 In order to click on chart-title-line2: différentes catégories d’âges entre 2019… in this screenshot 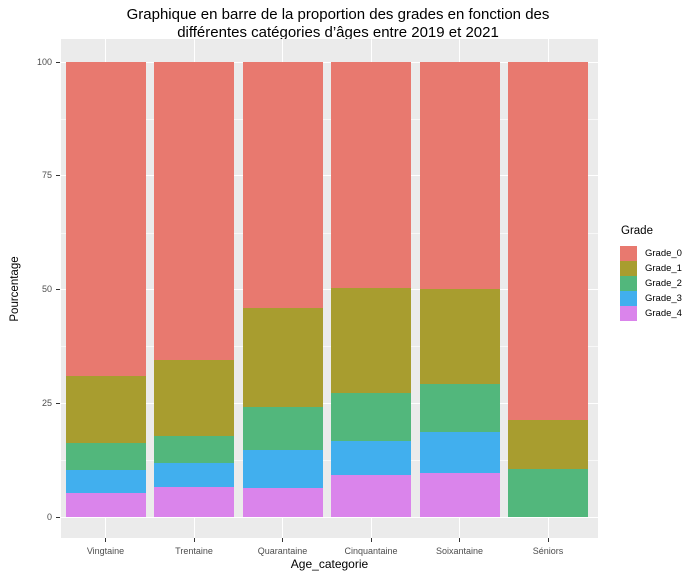, I will do `click(338, 32)`.